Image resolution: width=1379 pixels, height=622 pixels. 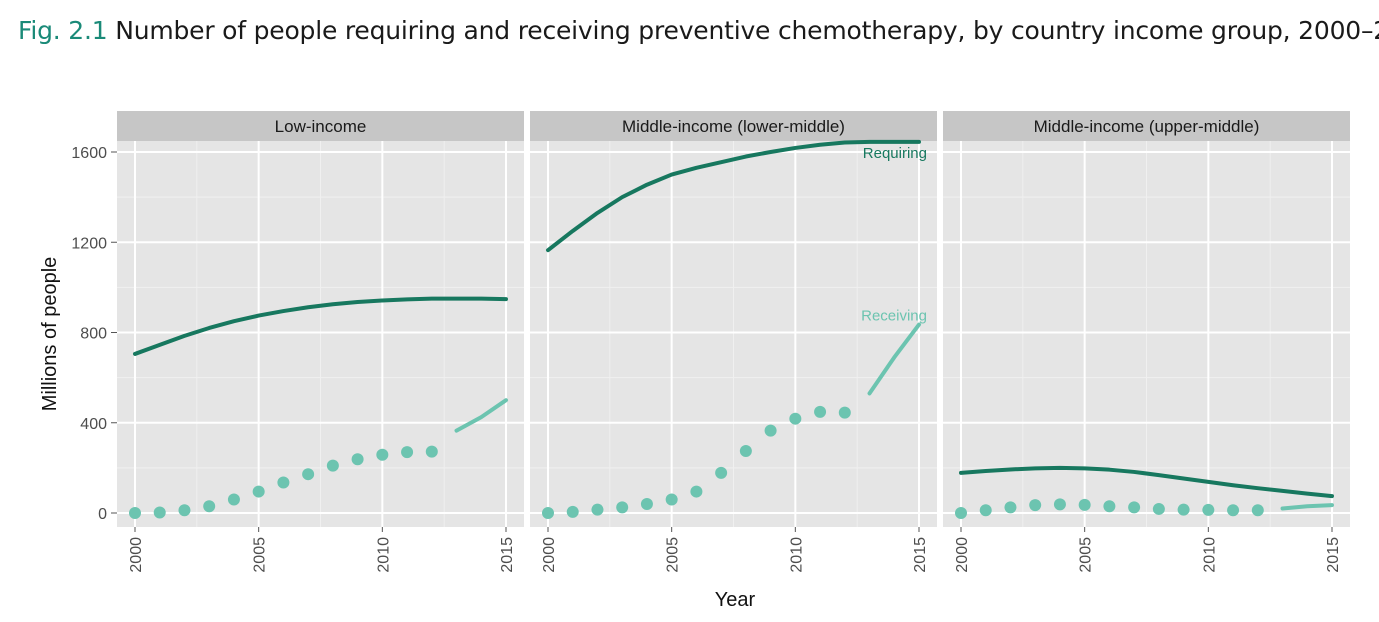 I want to click on y-tick-label: 0, so click(x=102, y=514).